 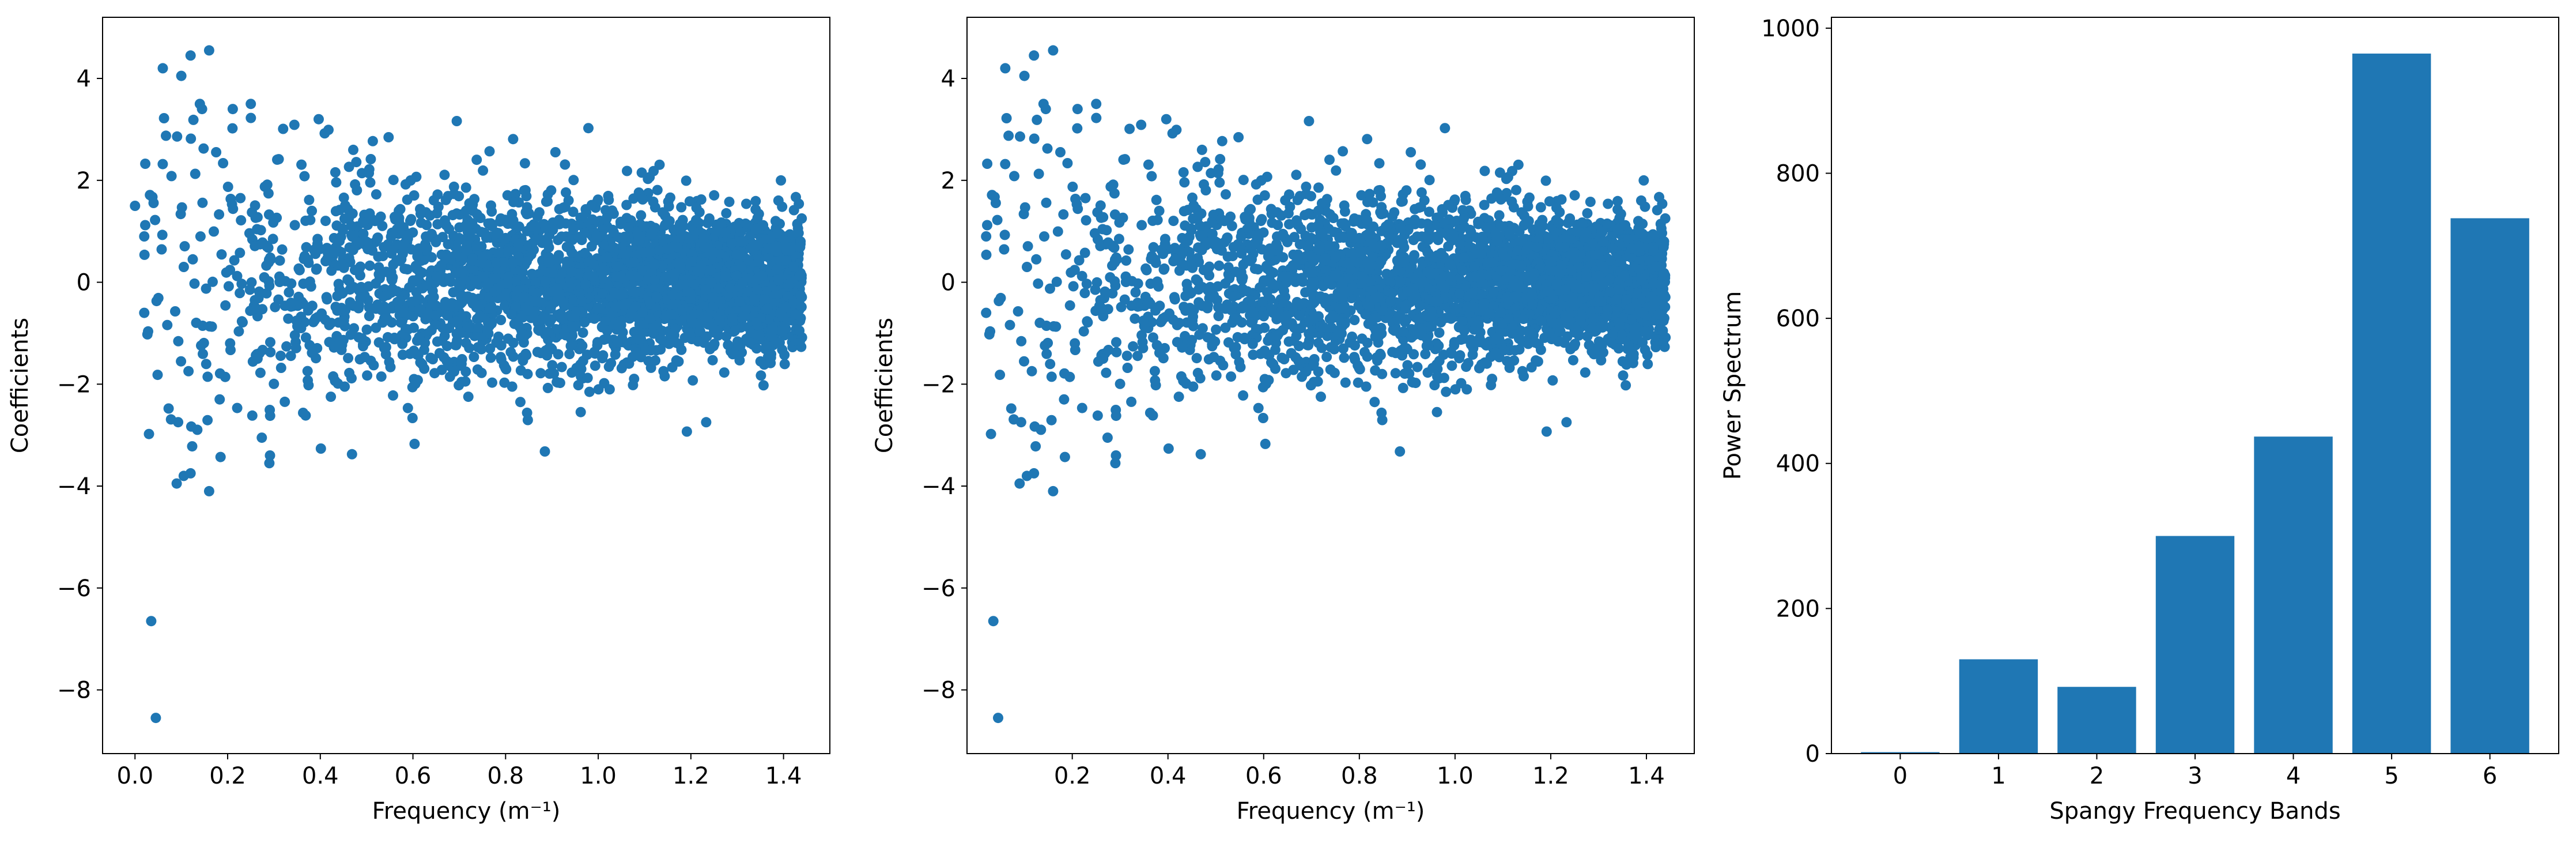 I want to click on x-tick-label: 0.2, so click(x=227, y=776).